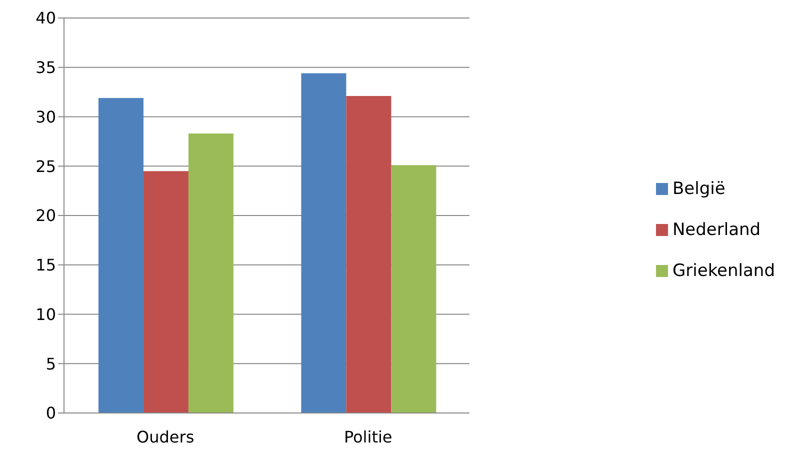  Describe the element at coordinates (46, 116) in the screenshot. I see `y-tick-label: 30` at that location.